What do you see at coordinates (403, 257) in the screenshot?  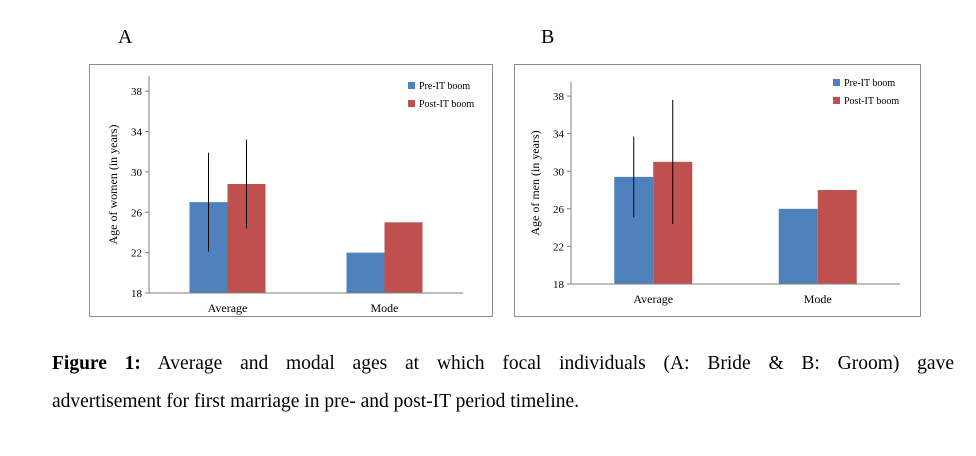 I see `chart-a-bar-post-it-boom-mode` at bounding box center [403, 257].